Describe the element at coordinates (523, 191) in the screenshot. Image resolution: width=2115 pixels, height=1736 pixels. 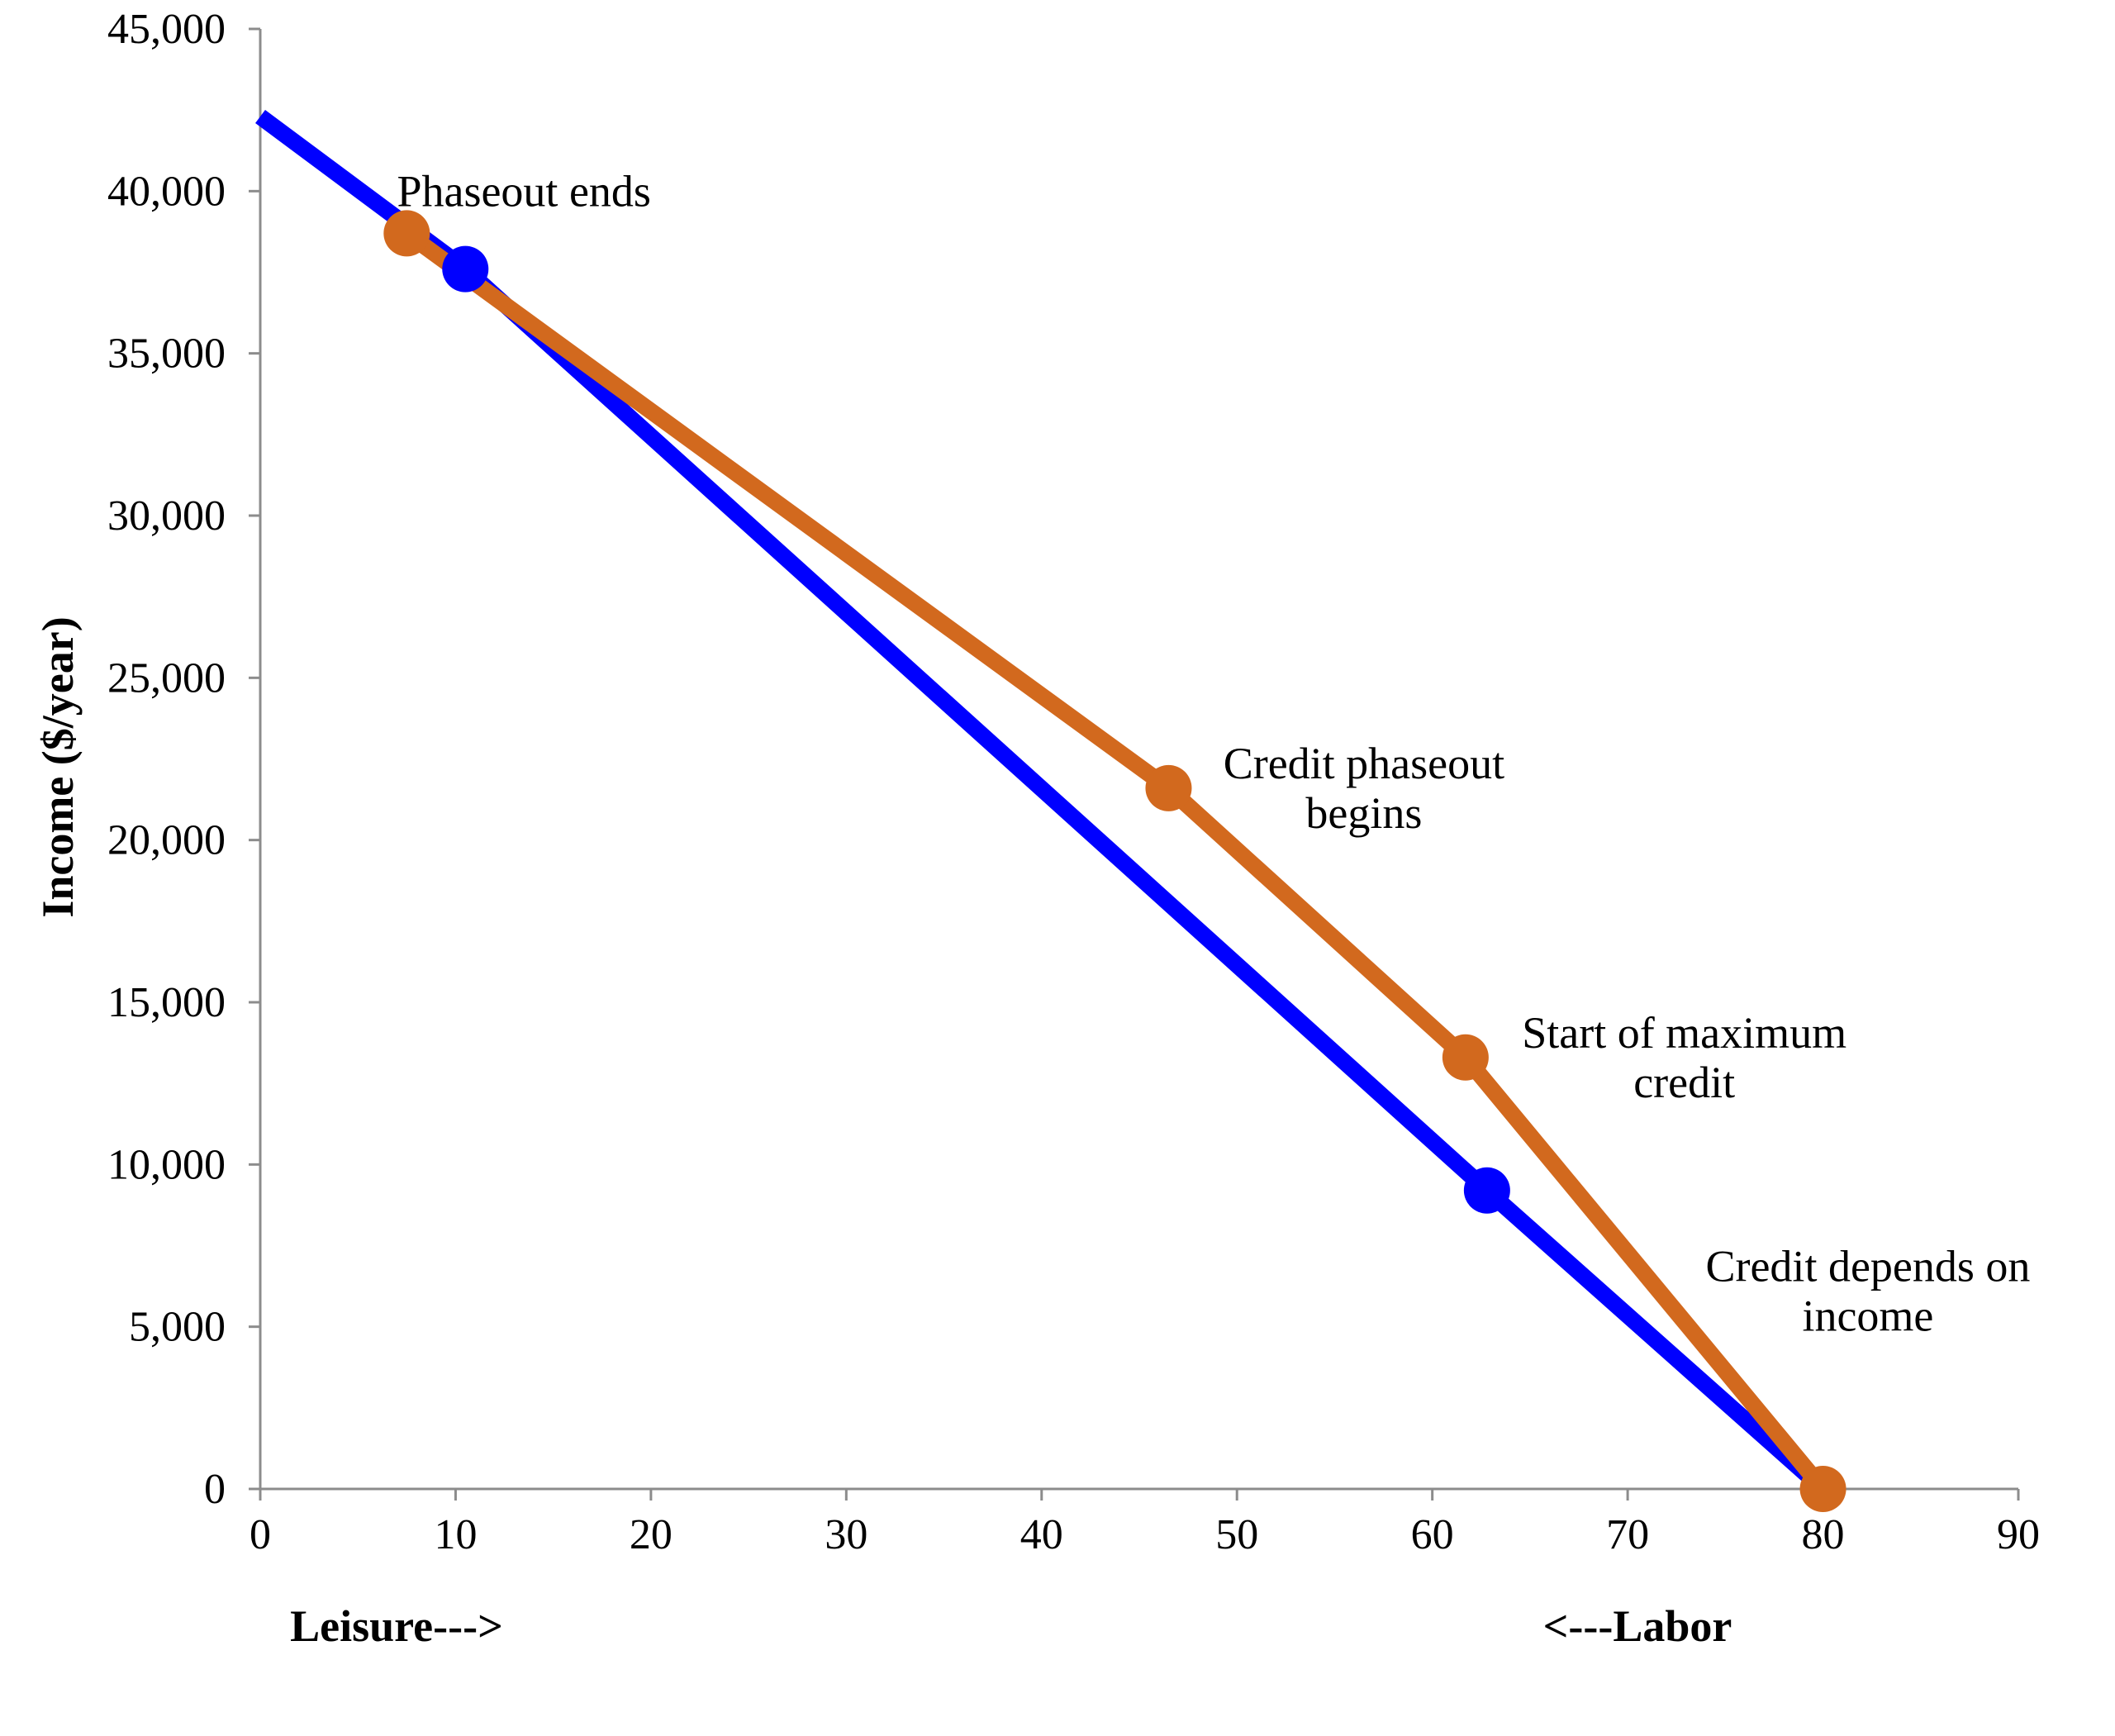
I see `annotation-label: Phaseout ends` at that location.